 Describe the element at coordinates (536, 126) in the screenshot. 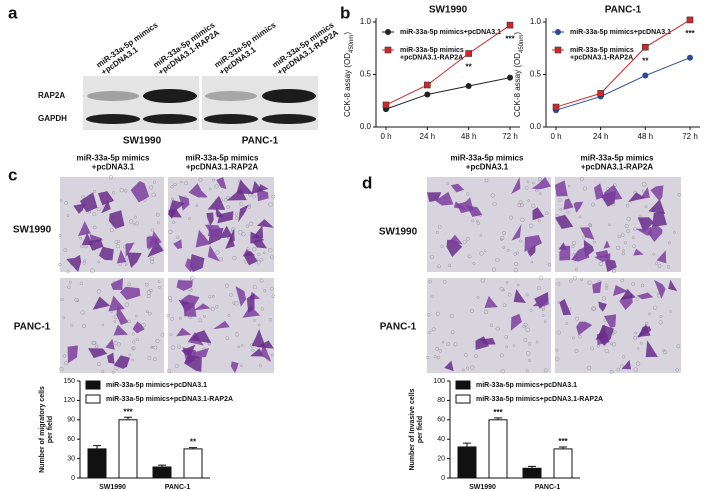

I see `y-tick-label: 0.0` at that location.